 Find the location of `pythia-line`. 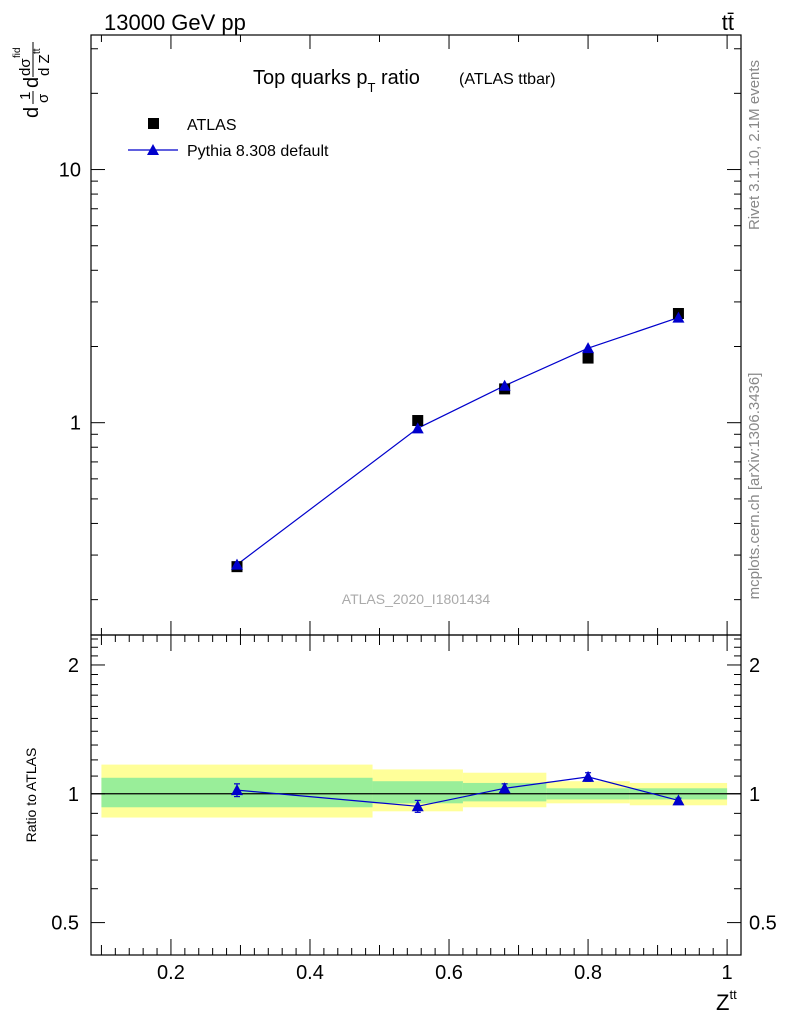

pythia-line is located at coordinates (457, 441).